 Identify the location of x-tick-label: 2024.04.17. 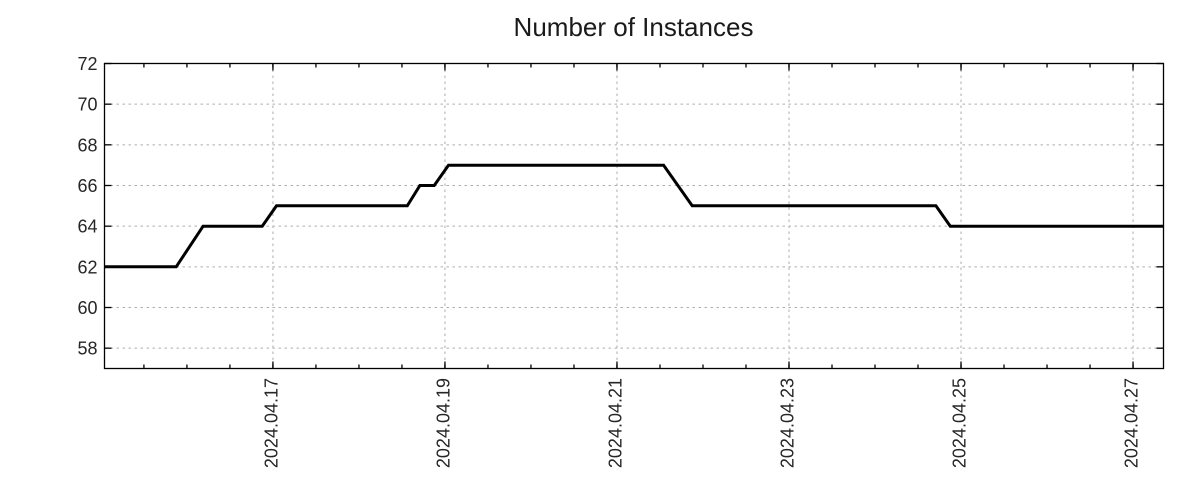
(271, 423).